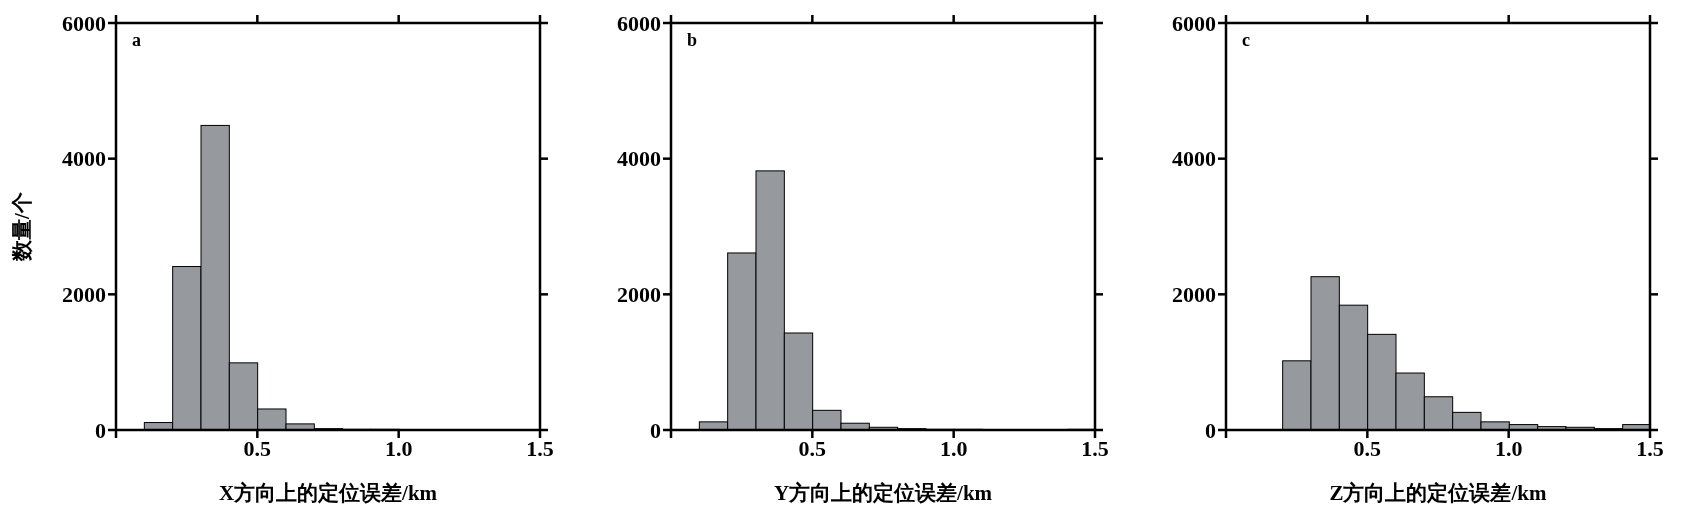 The width and height of the screenshot is (1682, 522). What do you see at coordinates (883, 493) in the screenshot?
I see `x-axis-title: Y方向上的定位误差/km` at bounding box center [883, 493].